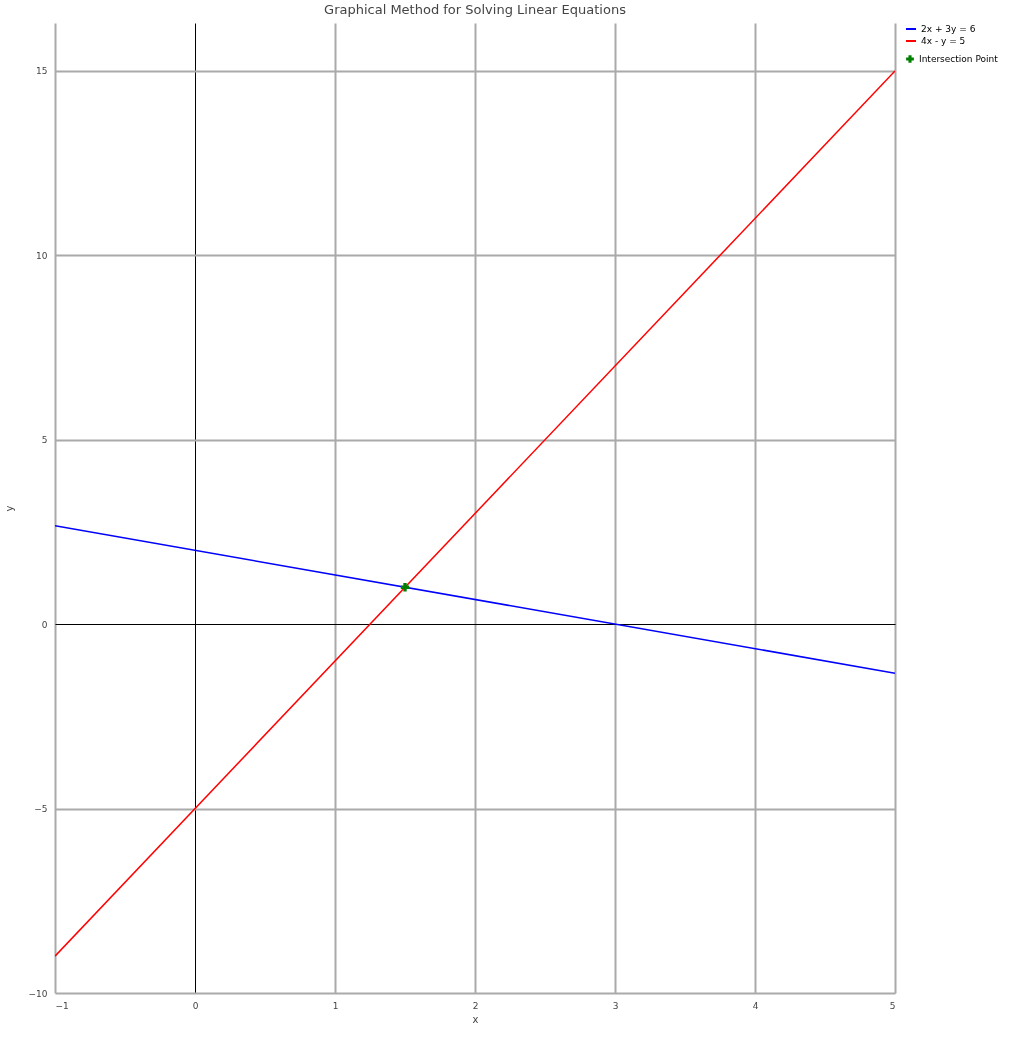  Describe the element at coordinates (615, 1005) in the screenshot. I see `x-tick-label: 3` at that location.